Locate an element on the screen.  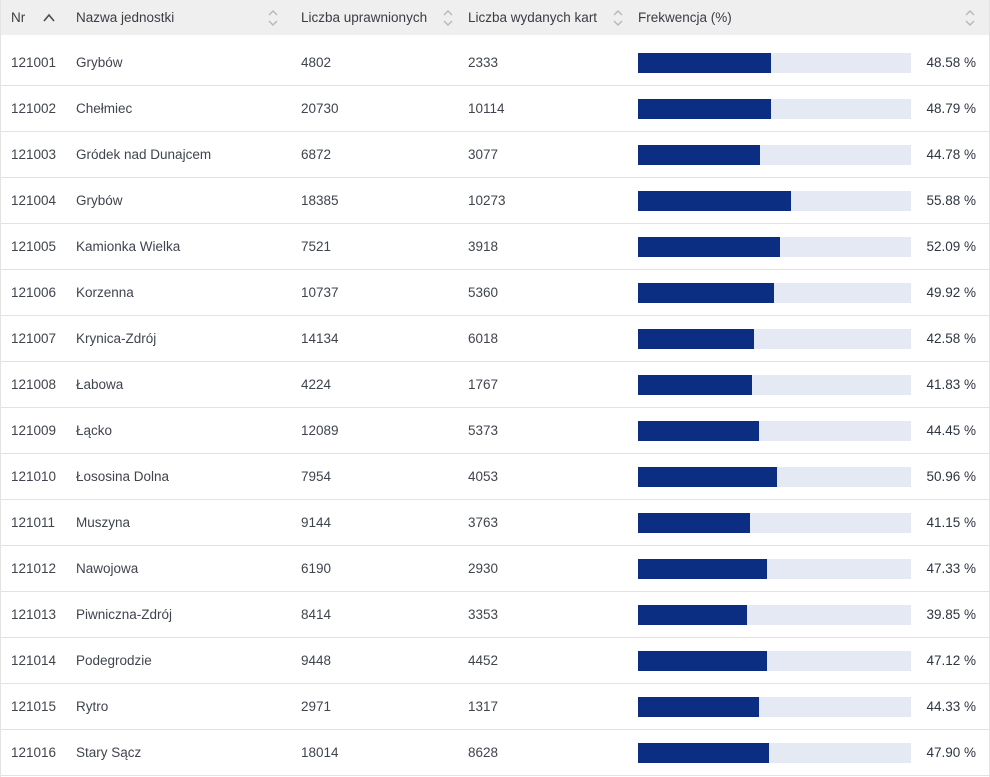
frequency-value: 52.09 % is located at coordinates (951, 246).